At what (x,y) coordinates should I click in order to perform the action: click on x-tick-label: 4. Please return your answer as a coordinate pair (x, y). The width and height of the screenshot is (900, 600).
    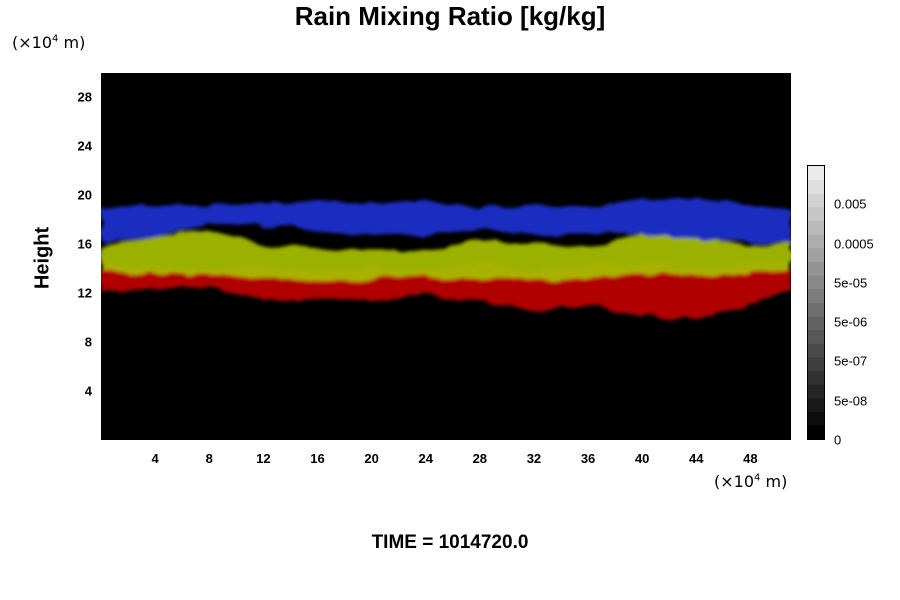
    Looking at the image, I should click on (155, 458).